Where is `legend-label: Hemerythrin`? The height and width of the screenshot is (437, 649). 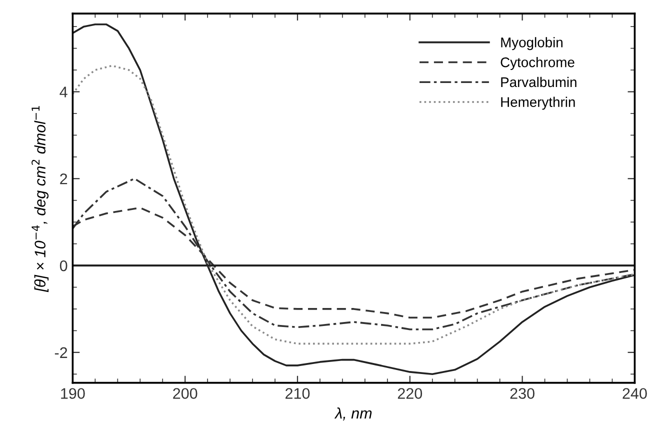 legend-label: Hemerythrin is located at coordinates (538, 103).